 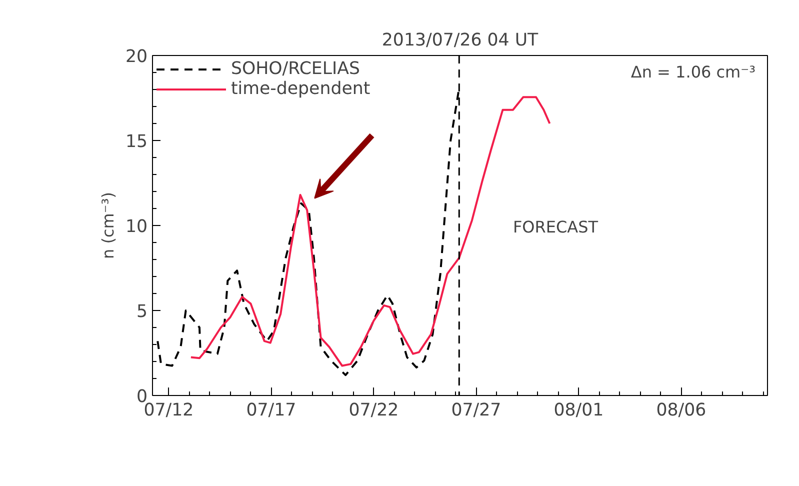 I want to click on x-tick-label: 07/22, so click(x=373, y=410).